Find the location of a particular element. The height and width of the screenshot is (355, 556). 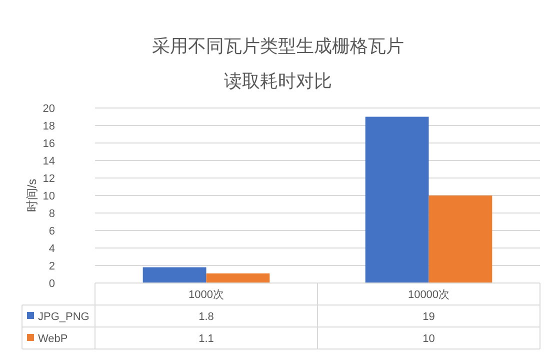

y-tick-label: 6 is located at coordinates (51, 232).